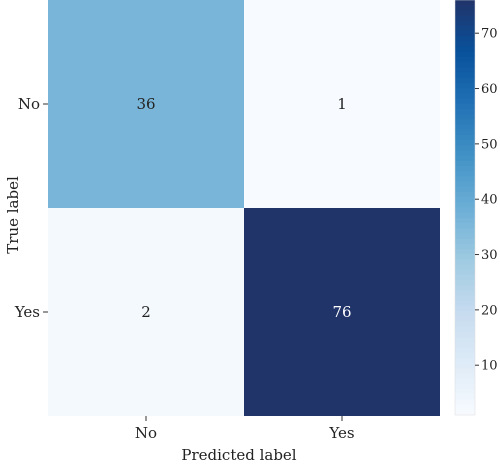 The height and width of the screenshot is (468, 500). Describe the element at coordinates (489, 366) in the screenshot. I see `colorbar-tick-label: 10` at that location.